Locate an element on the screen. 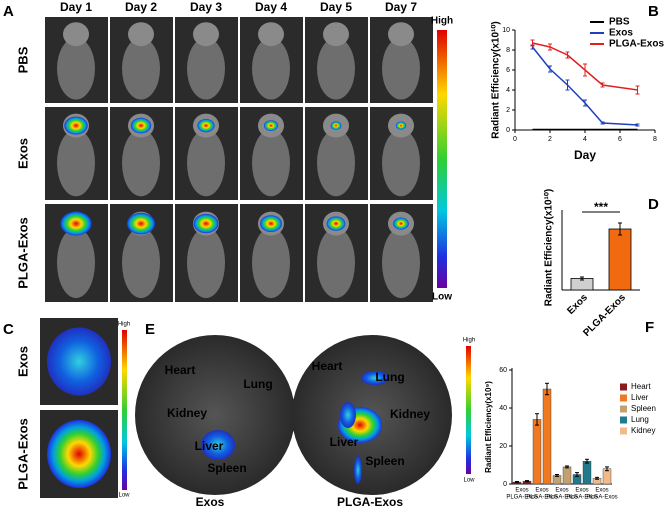 The height and width of the screenshot is (514, 669). y-axis-title: Radiant Efficiency(x10⁹) is located at coordinates (488, 427).